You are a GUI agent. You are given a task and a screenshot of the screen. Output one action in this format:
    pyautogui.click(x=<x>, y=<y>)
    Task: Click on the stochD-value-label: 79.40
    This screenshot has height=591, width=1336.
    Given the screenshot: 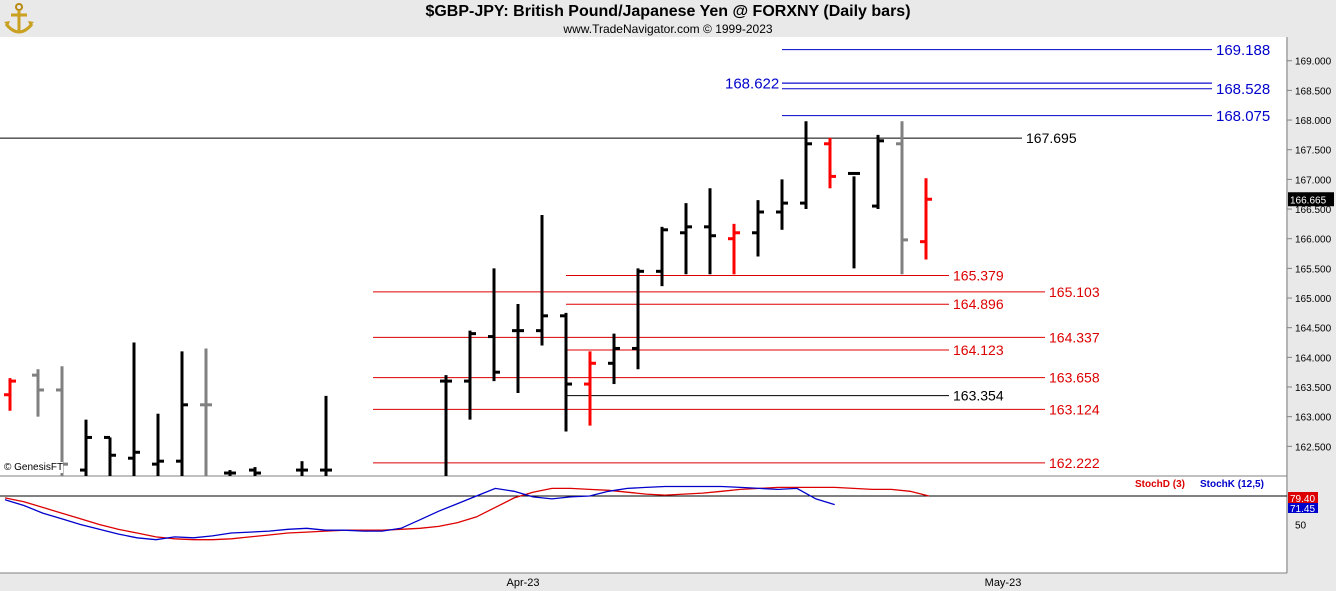 What is the action you would take?
    pyautogui.click(x=1302, y=499)
    